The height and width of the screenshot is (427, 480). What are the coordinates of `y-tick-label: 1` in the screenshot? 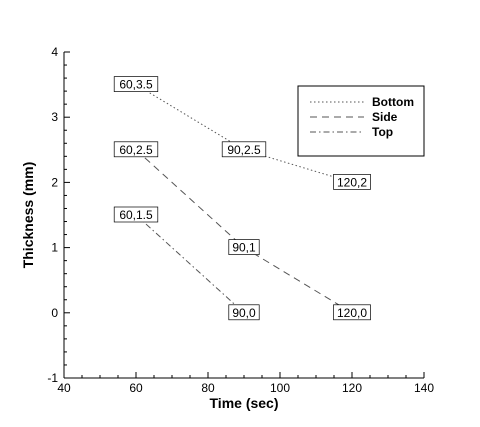 It's located at (54, 248).